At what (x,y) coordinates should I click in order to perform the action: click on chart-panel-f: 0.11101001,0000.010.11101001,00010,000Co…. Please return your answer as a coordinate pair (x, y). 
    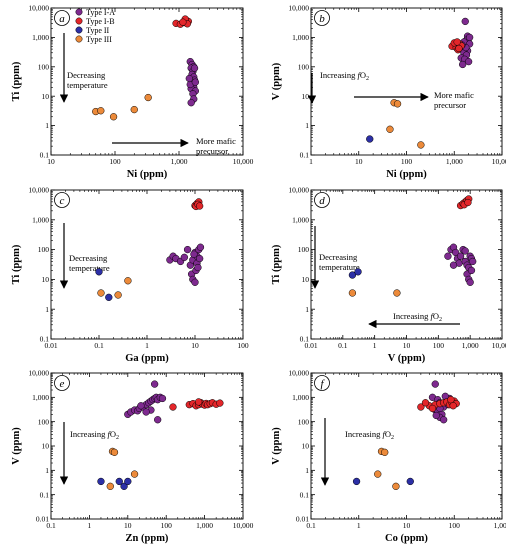
    Looking at the image, I should click on (388, 456).